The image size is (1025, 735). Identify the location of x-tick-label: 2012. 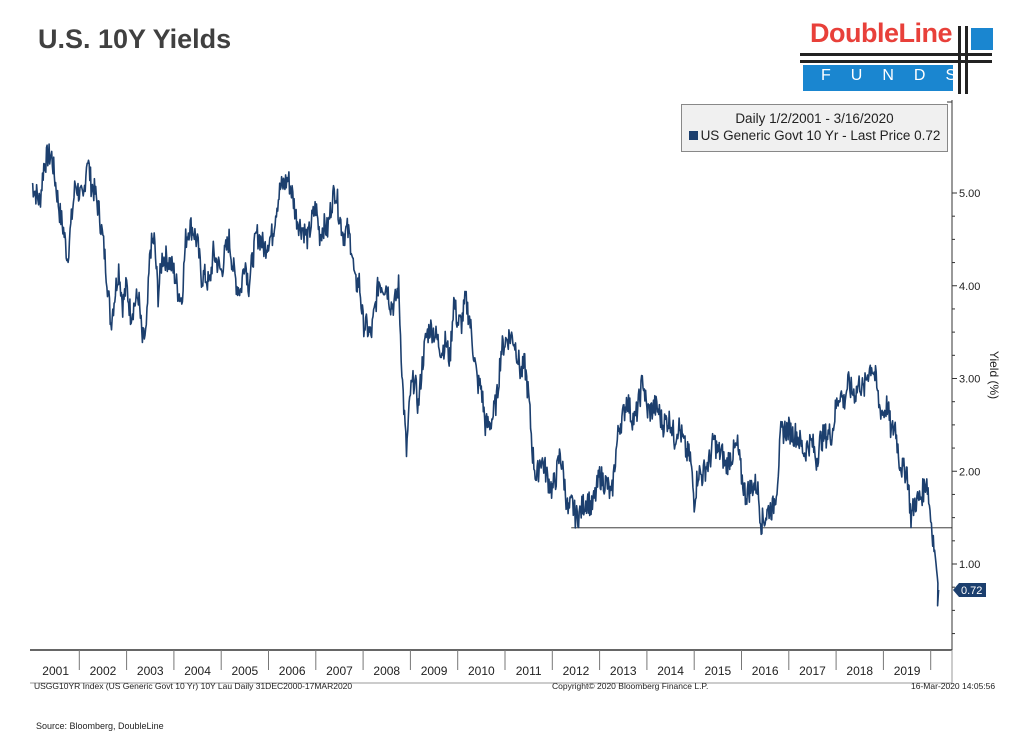
(576, 671).